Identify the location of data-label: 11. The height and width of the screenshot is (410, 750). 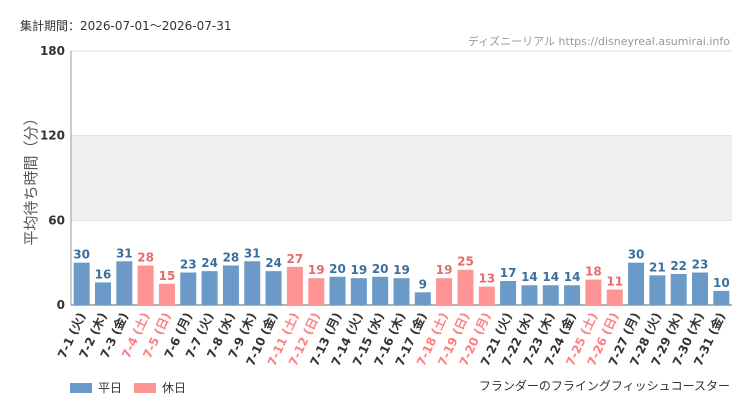
(614, 281).